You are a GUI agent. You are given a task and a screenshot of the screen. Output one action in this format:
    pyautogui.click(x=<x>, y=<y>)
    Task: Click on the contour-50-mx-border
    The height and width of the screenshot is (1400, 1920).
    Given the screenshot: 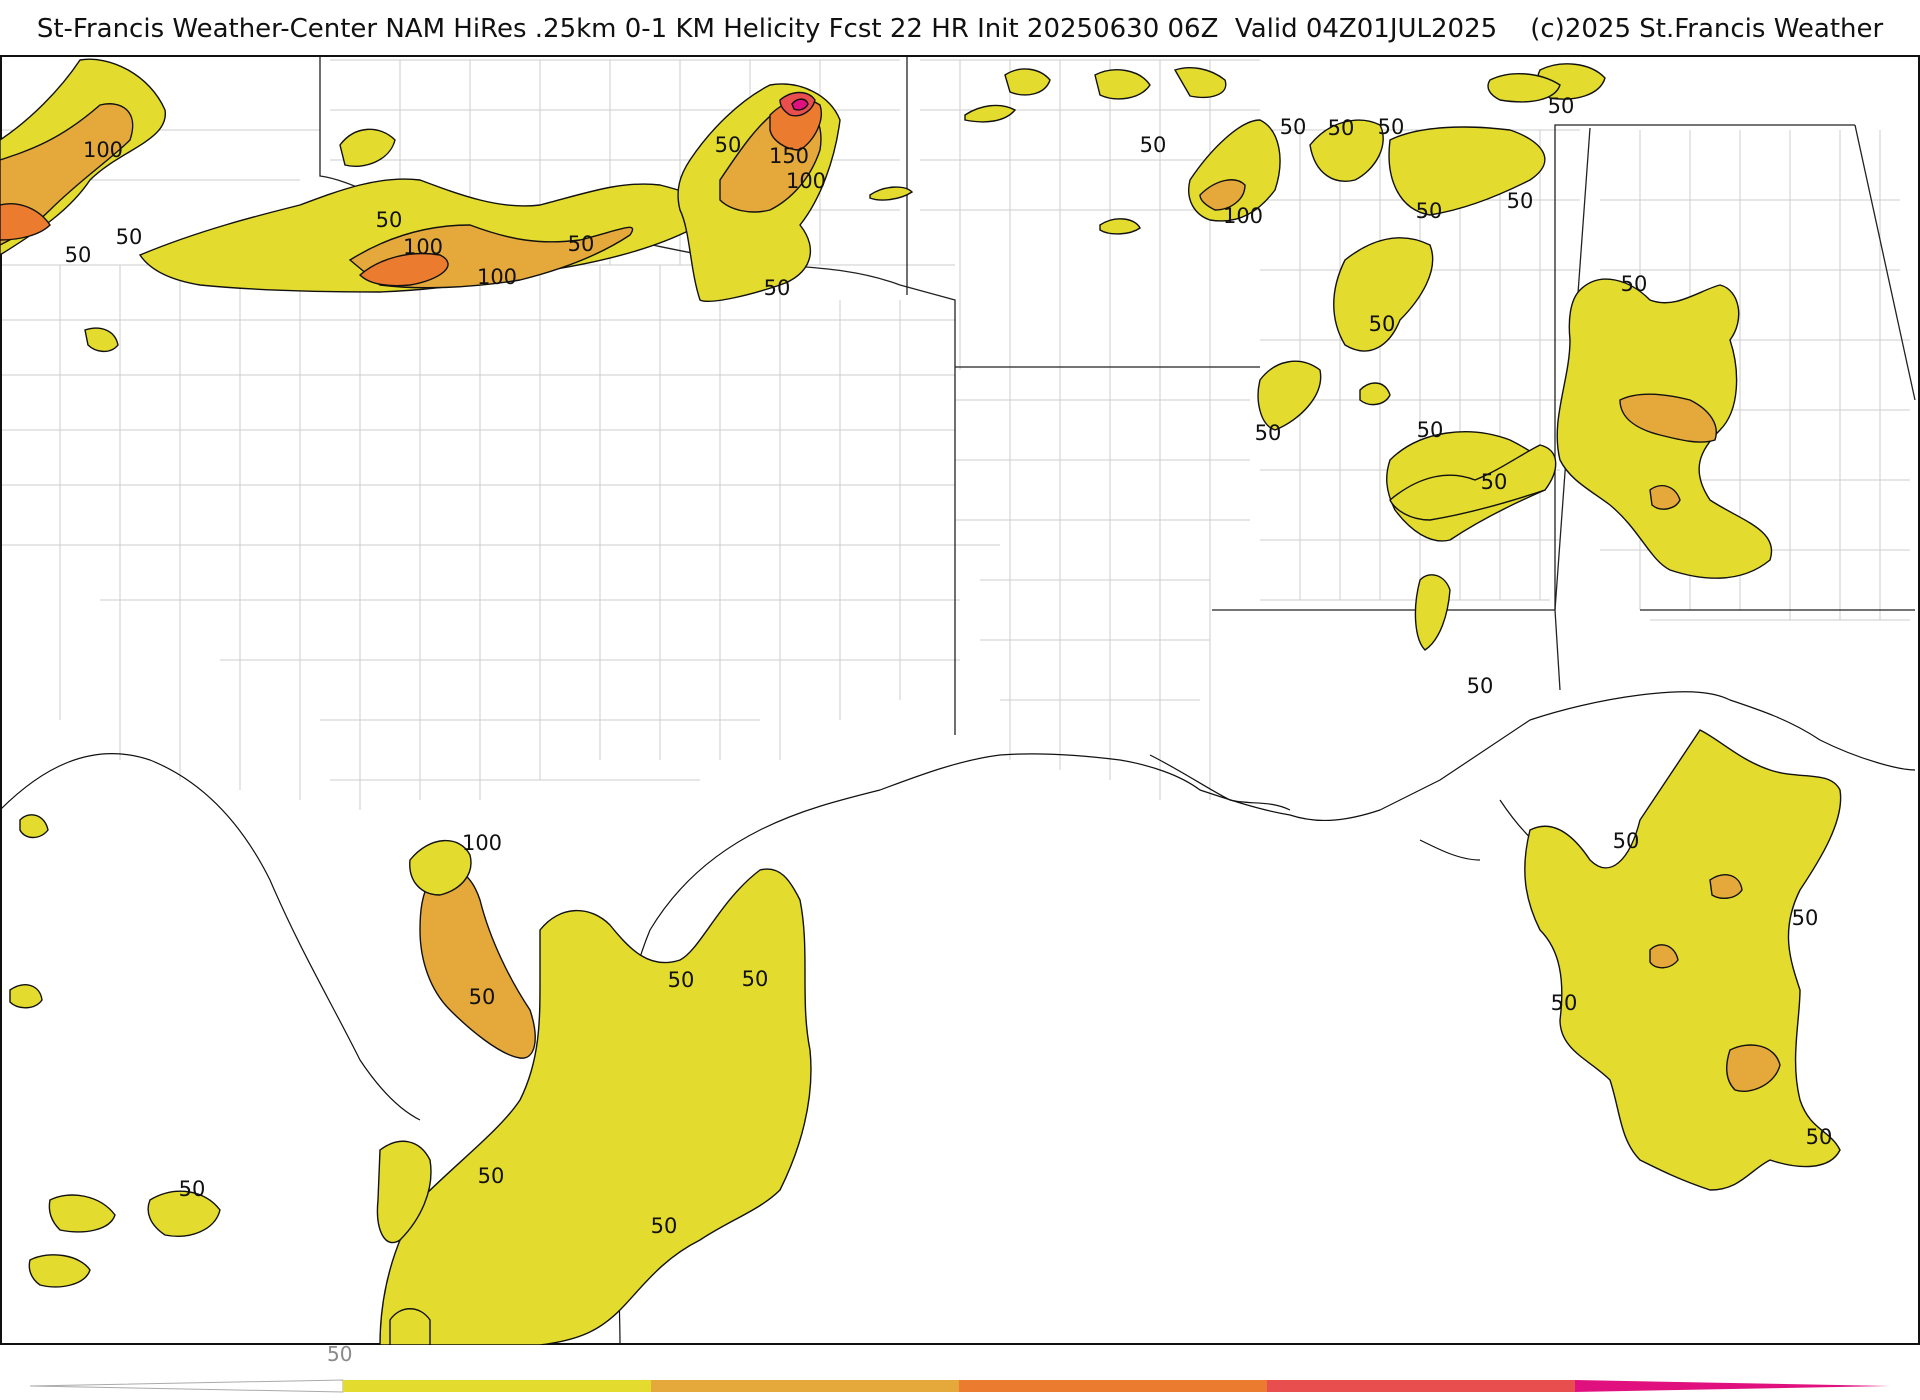 What is the action you would take?
    pyautogui.click(x=184, y=1213)
    